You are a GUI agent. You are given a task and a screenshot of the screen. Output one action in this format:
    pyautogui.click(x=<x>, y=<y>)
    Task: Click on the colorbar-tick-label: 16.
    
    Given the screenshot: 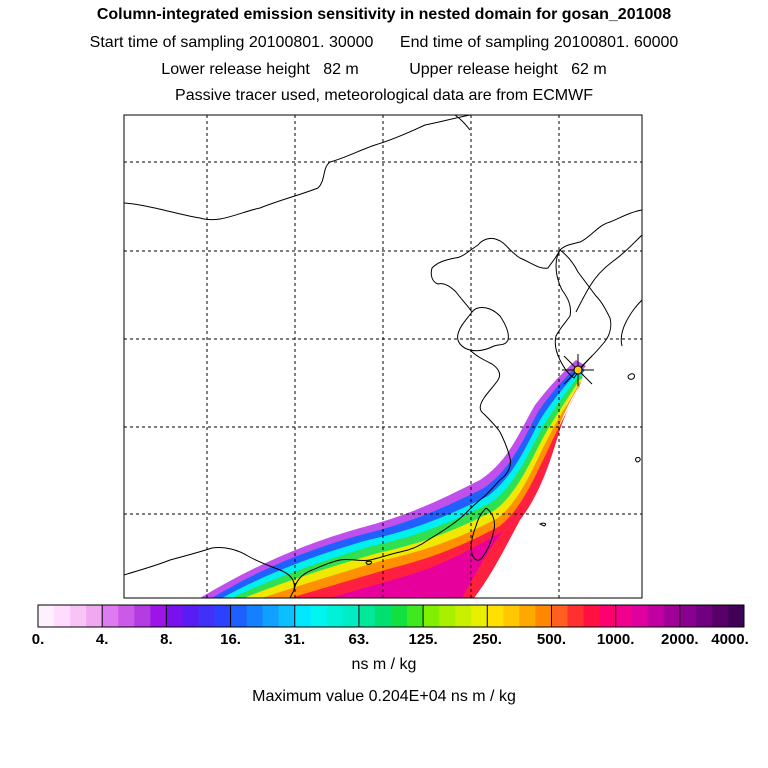 What is the action you would take?
    pyautogui.click(x=230, y=639)
    